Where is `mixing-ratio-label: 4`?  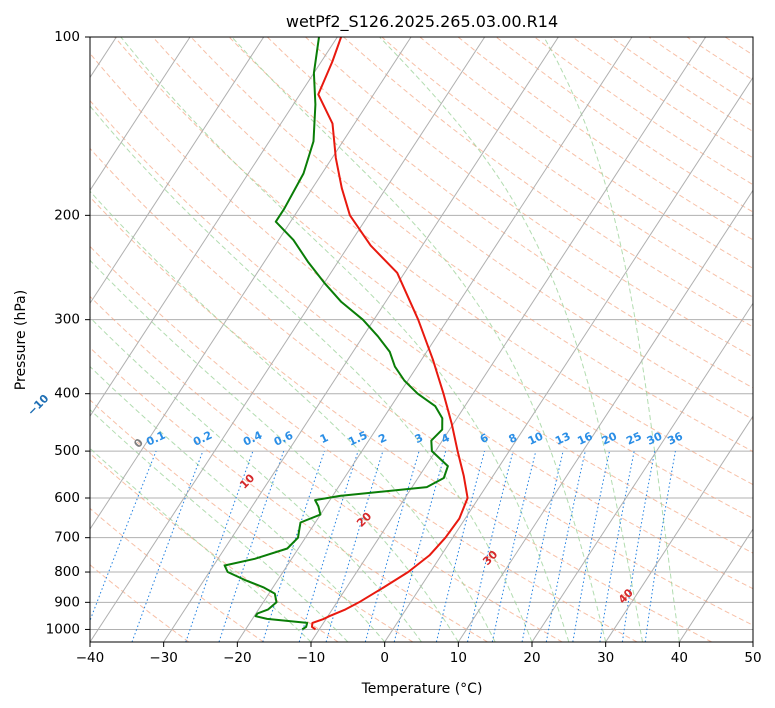
mixing-ratio-label: 4 is located at coordinates (445, 438).